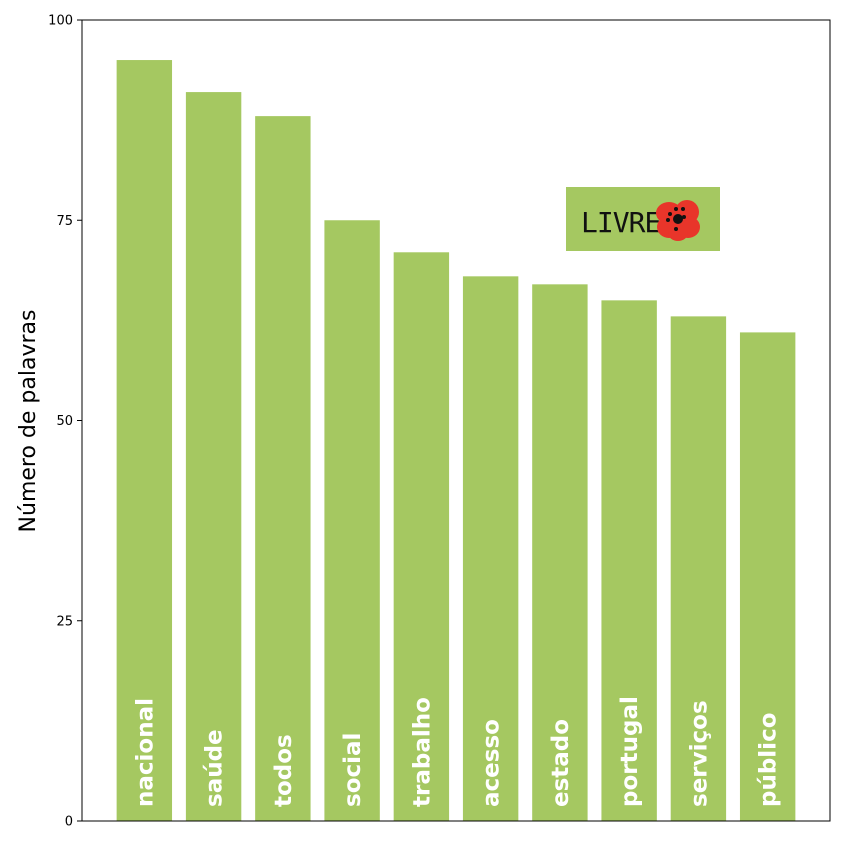 The image size is (844, 844). What do you see at coordinates (560, 553) in the screenshot?
I see `bar-estado` at bounding box center [560, 553].